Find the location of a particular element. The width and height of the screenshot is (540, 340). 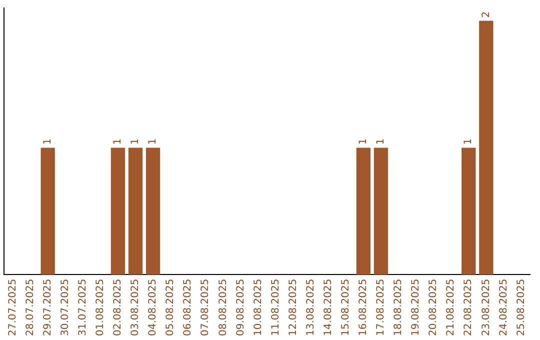

x-tick-label: 16.08.2025 is located at coordinates (364, 307).